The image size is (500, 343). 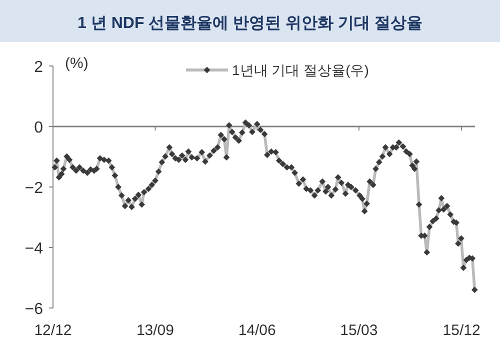 What do you see at coordinates (34, 249) in the screenshot?
I see `y-tick-label: −4` at bounding box center [34, 249].